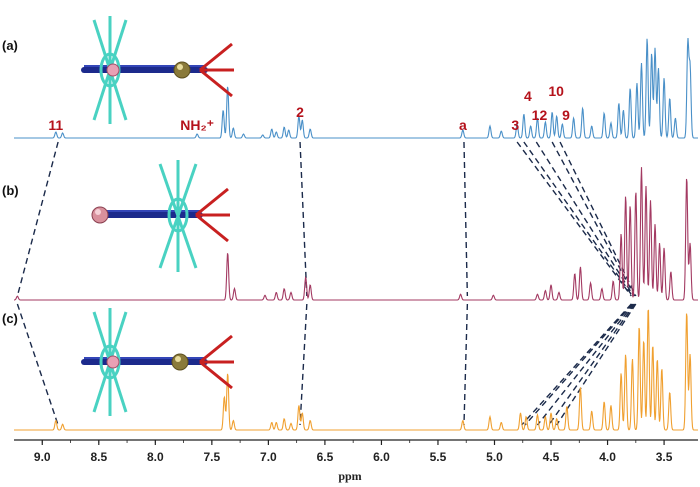  I want to click on x-tick-label-6: 6.5, so click(325, 457).